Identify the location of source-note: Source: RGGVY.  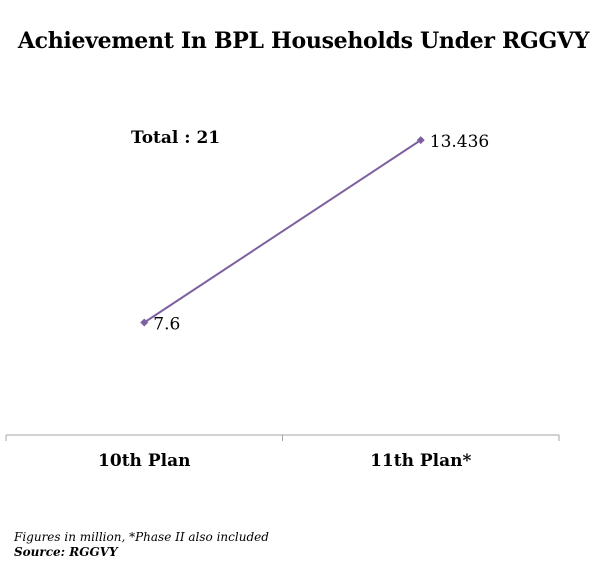
(66, 552).